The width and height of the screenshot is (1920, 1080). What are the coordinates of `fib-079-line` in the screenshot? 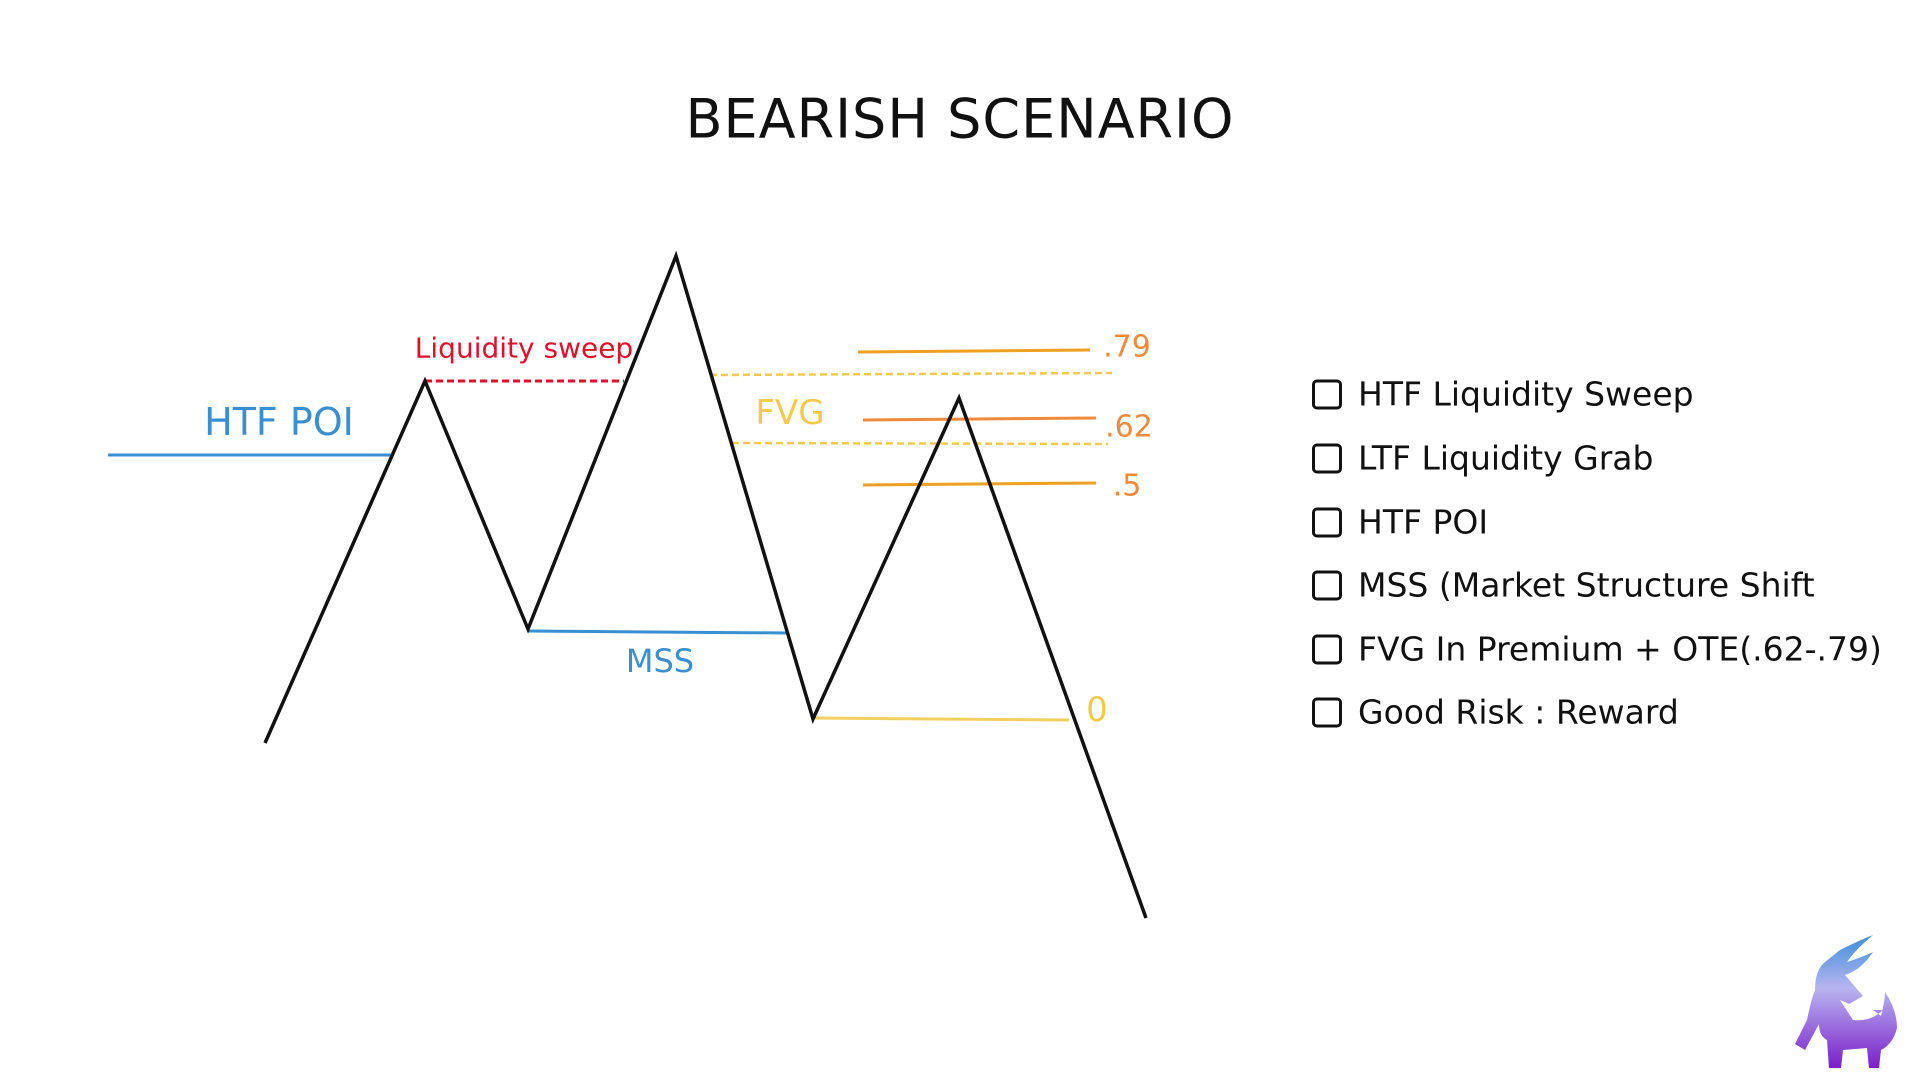 It's located at (974, 351).